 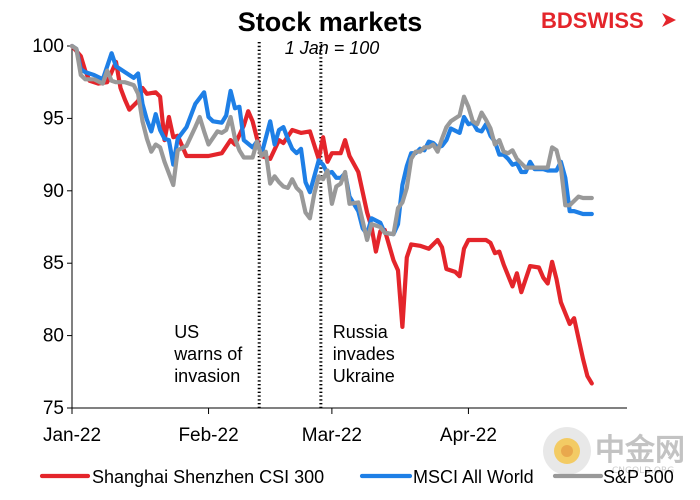 I want to click on event-annotation-text: invades, so click(x=364, y=354).